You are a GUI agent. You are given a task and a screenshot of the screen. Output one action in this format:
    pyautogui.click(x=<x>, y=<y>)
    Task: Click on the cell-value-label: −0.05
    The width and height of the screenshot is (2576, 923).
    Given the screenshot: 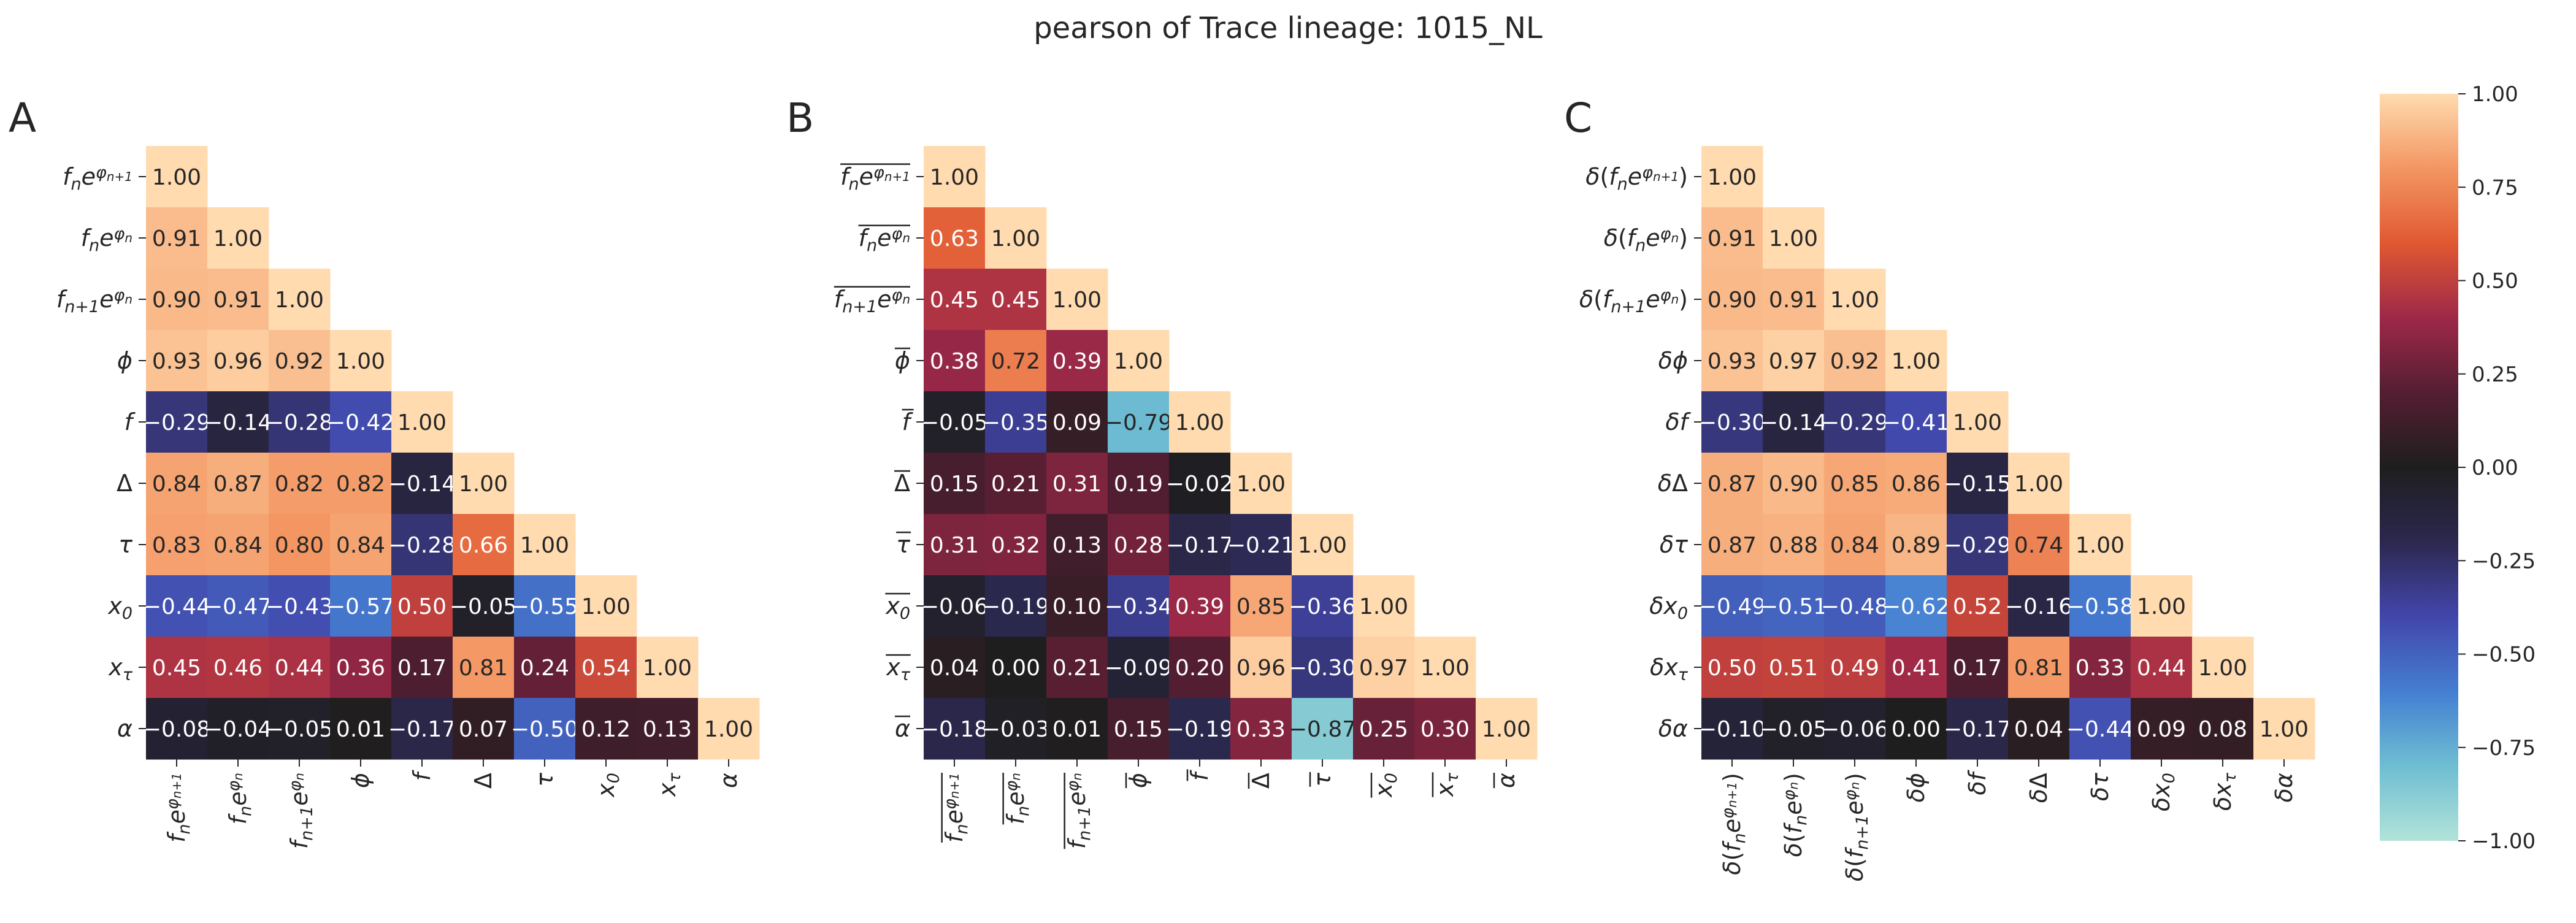 What is the action you would take?
    pyautogui.click(x=954, y=422)
    